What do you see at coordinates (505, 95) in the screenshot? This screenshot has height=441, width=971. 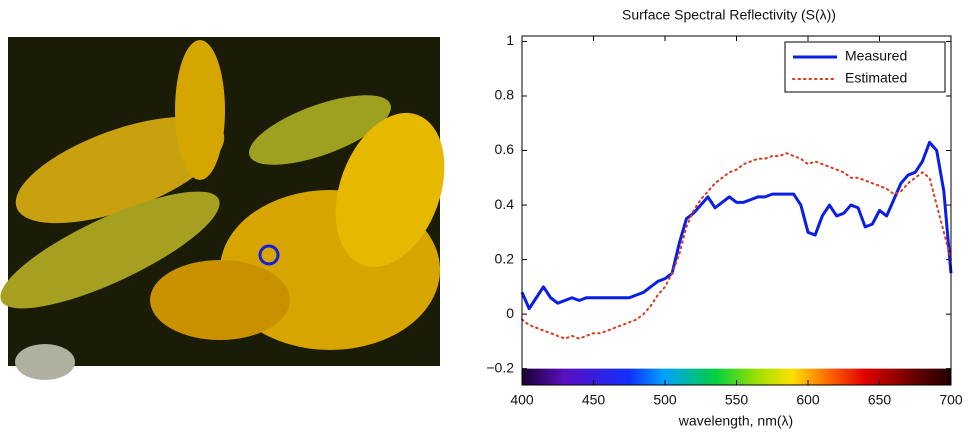 I see `y-tick-label: 0.8` at bounding box center [505, 95].